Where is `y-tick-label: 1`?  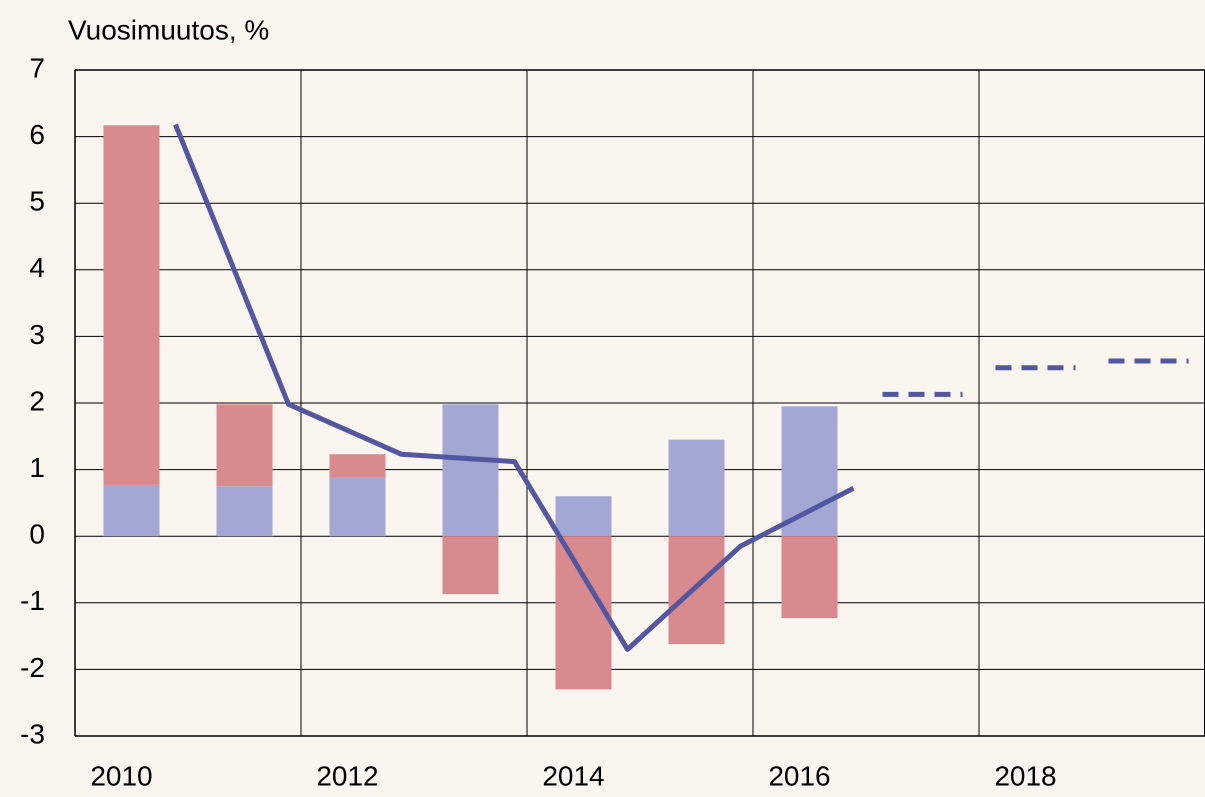 y-tick-label: 1 is located at coordinates (37, 467).